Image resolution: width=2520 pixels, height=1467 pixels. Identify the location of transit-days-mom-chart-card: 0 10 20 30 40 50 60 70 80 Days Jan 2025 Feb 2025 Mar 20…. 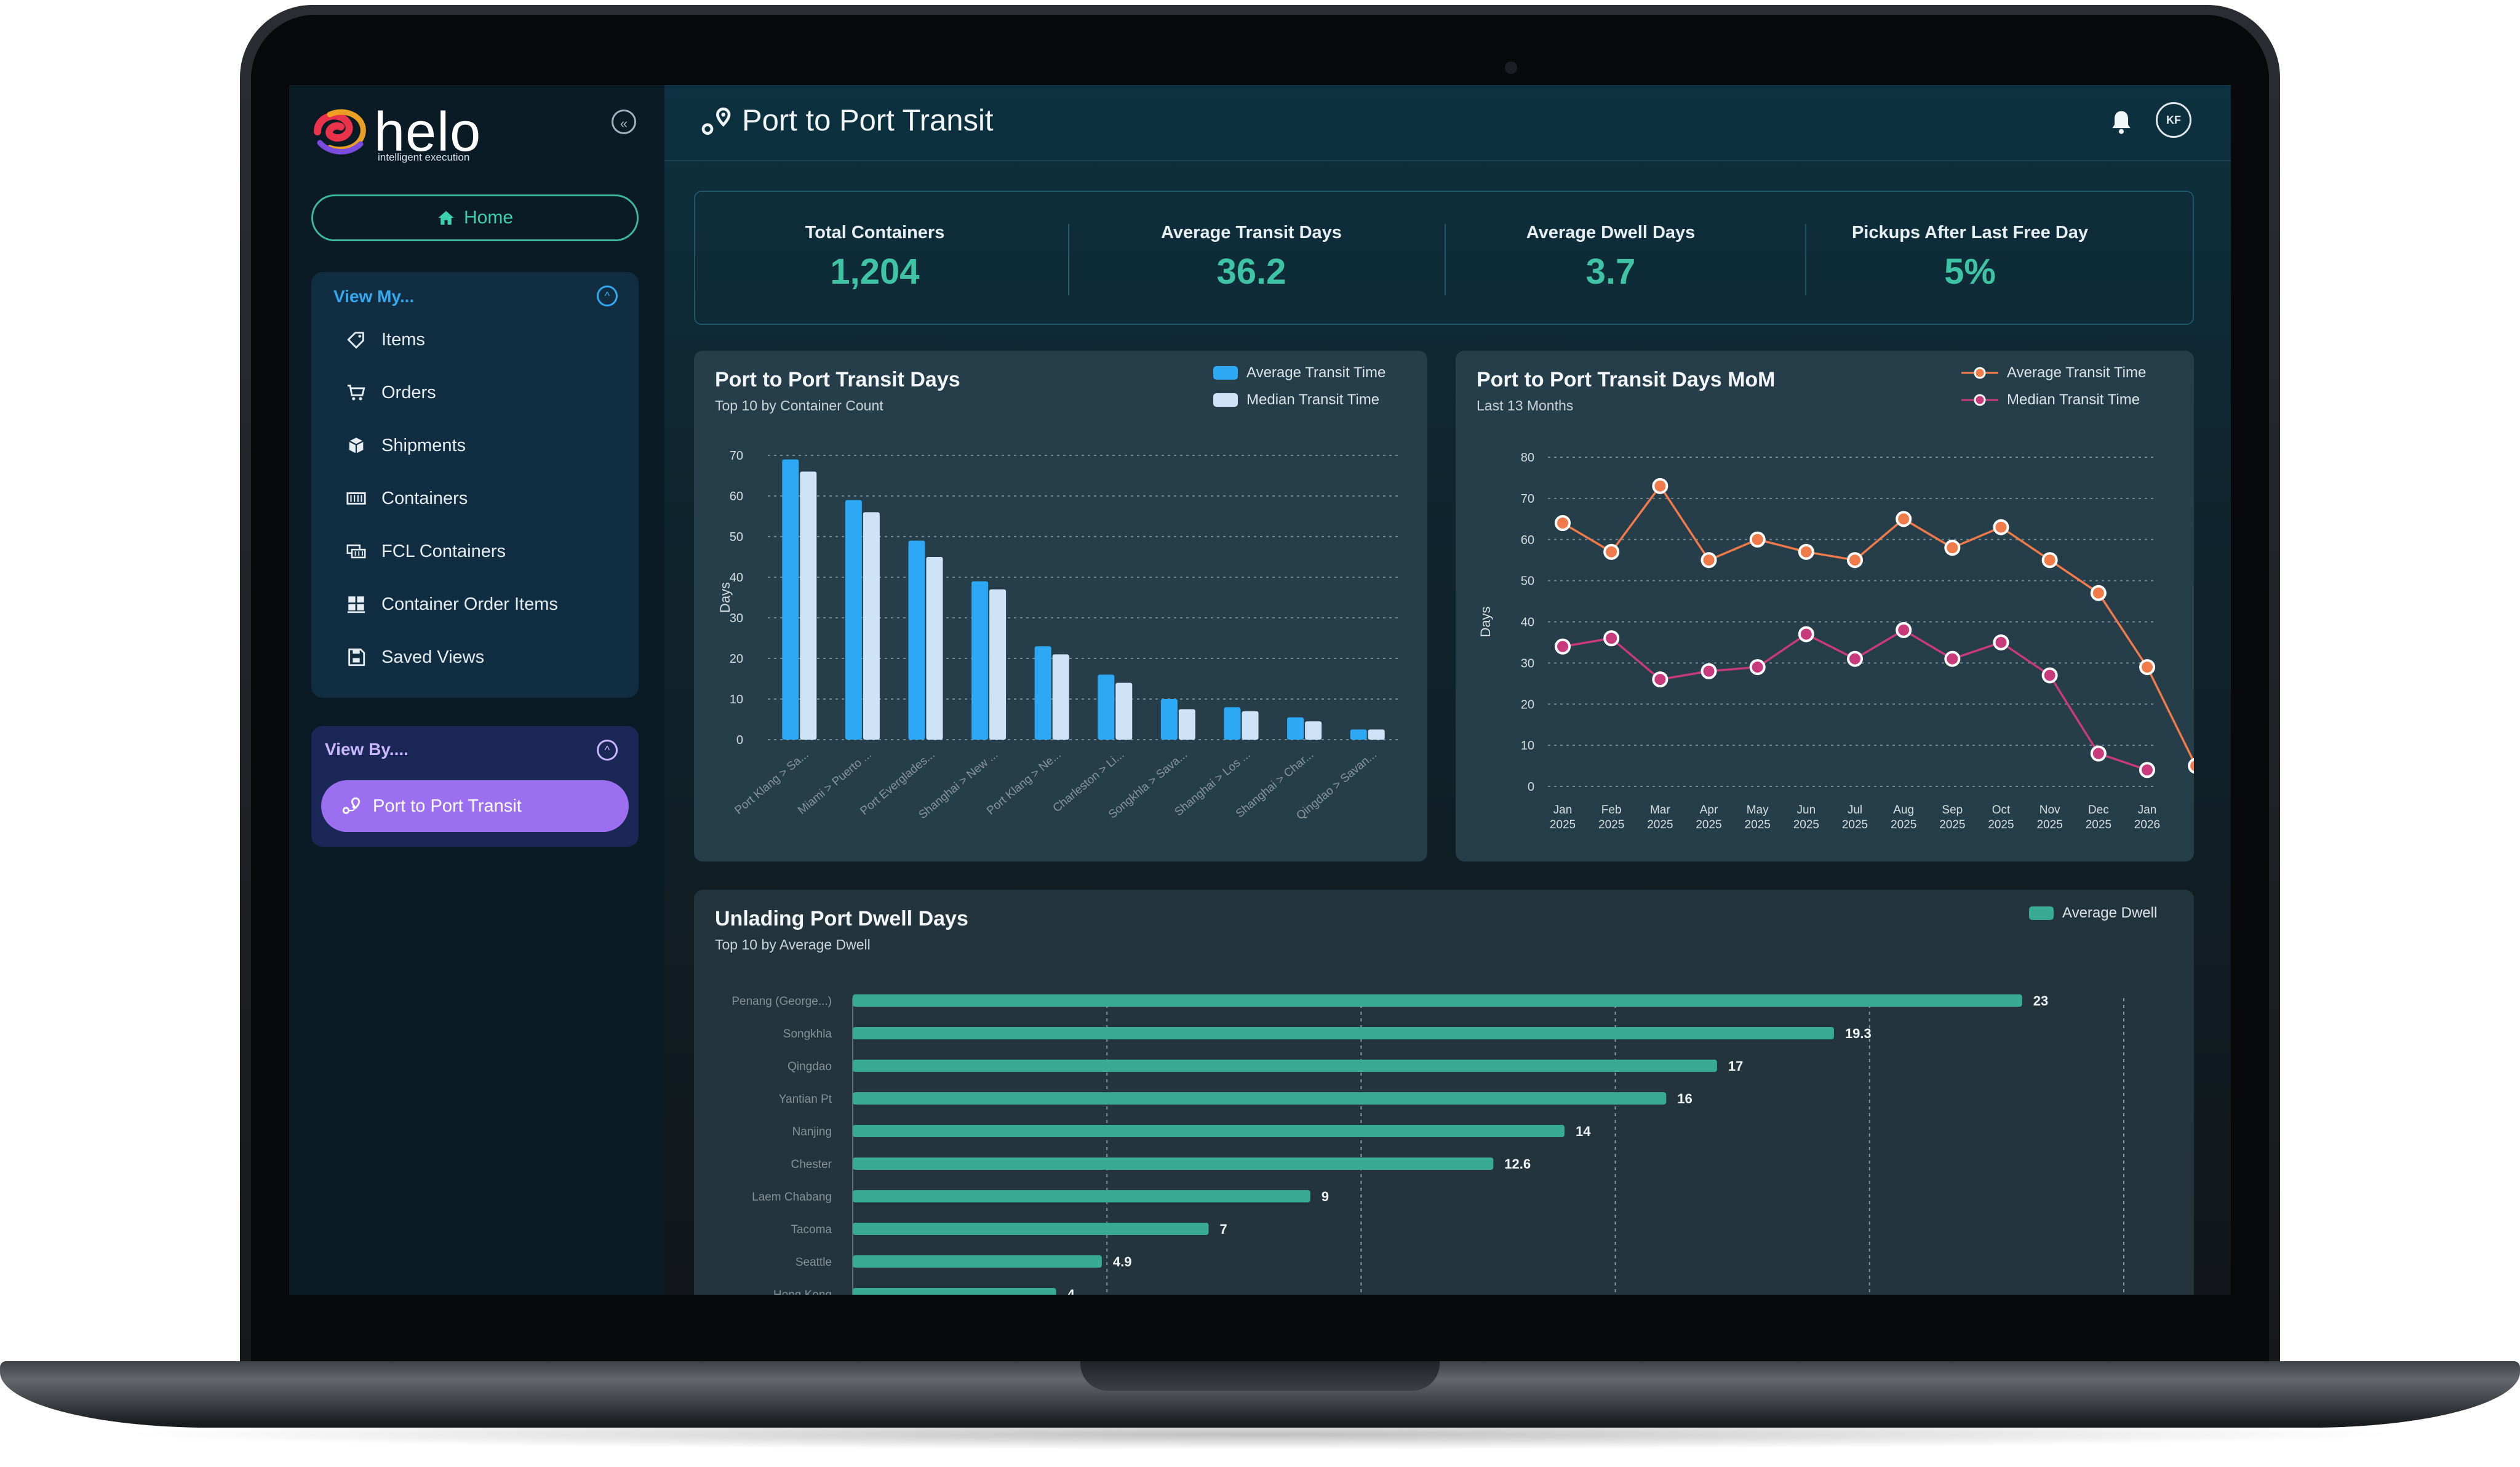
(1825, 606).